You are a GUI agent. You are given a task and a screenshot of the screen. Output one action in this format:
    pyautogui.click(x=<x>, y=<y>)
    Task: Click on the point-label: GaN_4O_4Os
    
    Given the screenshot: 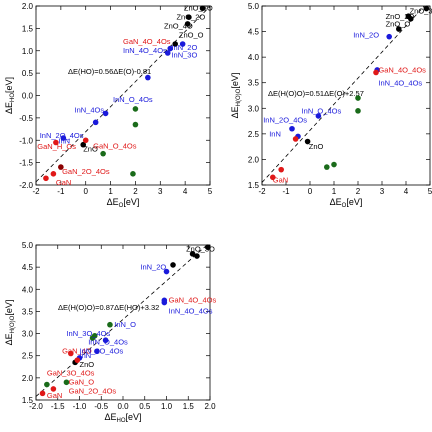 What is the action you would take?
    pyautogui.click(x=193, y=300)
    